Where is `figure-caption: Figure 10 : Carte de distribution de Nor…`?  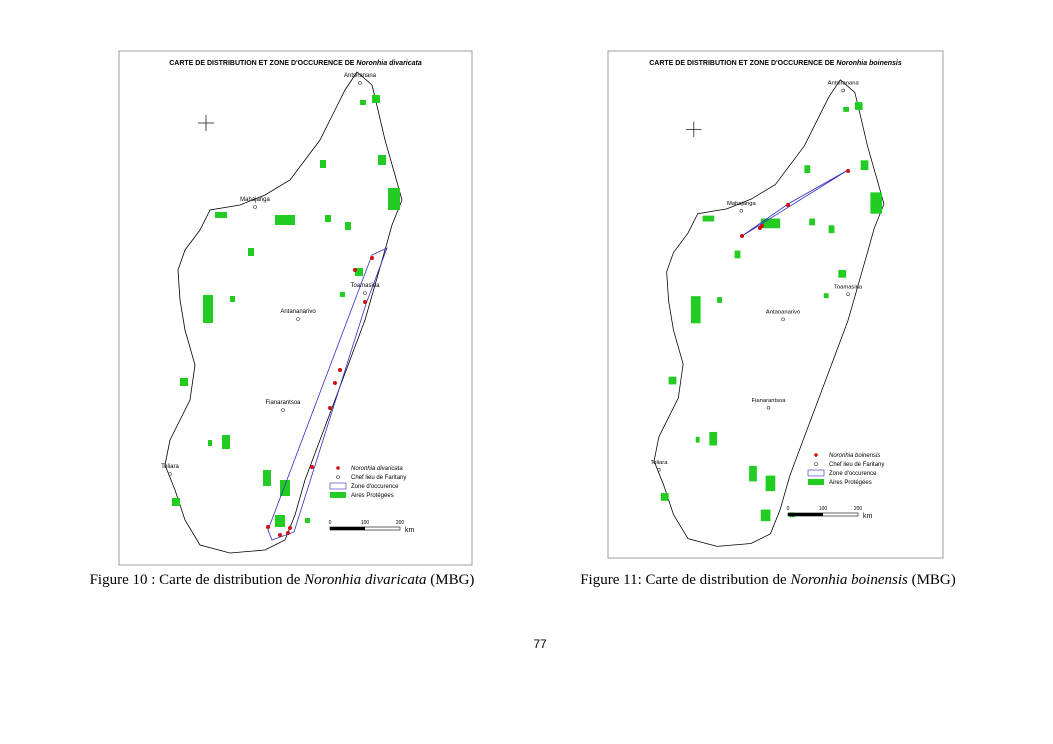 figure-caption: Figure 10 : Carte de distribution de Nor… is located at coordinates (282, 580).